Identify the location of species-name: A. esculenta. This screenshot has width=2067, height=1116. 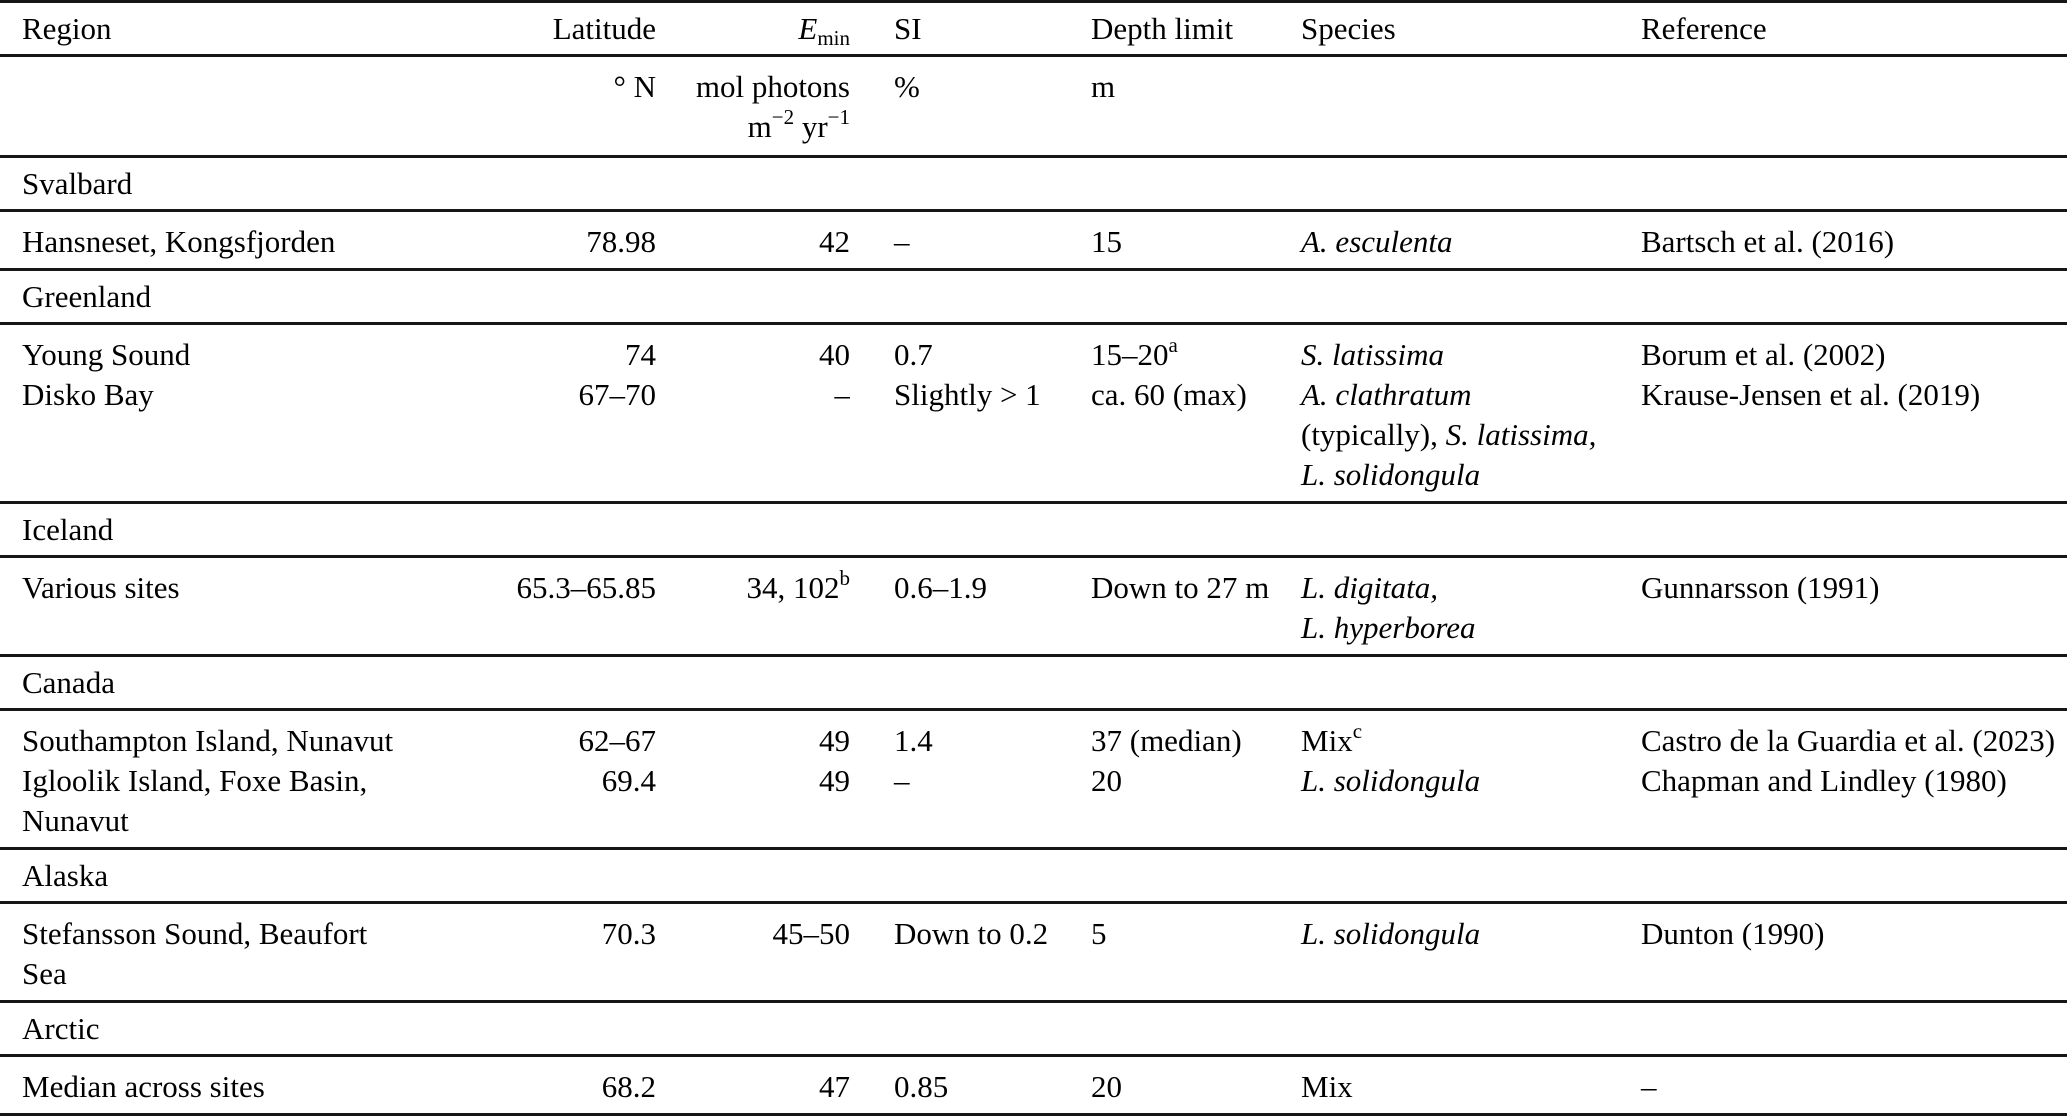
(1377, 241).